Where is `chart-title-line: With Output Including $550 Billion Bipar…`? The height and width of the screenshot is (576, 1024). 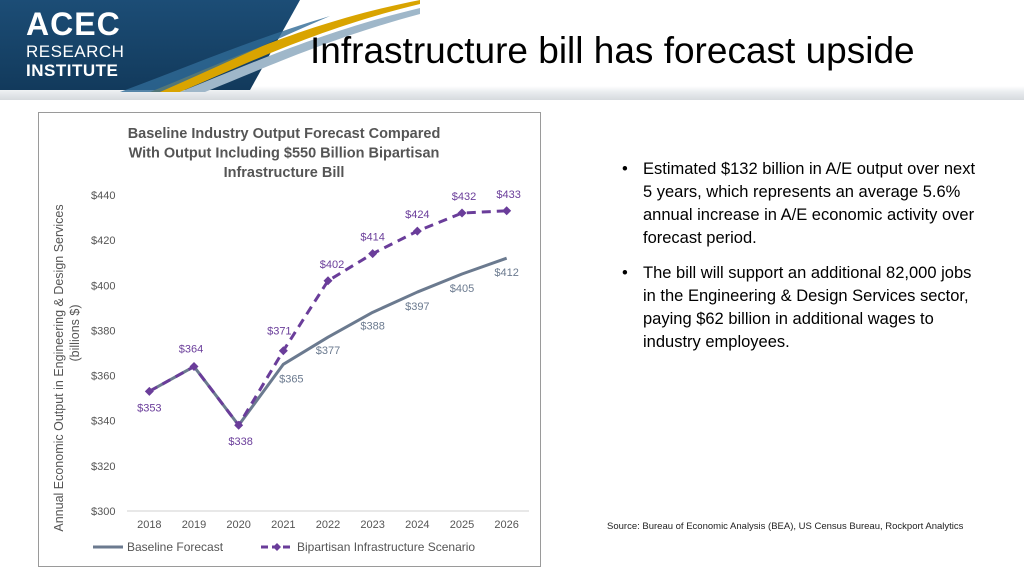 chart-title-line: With Output Including $550 Billion Bipar… is located at coordinates (284, 154).